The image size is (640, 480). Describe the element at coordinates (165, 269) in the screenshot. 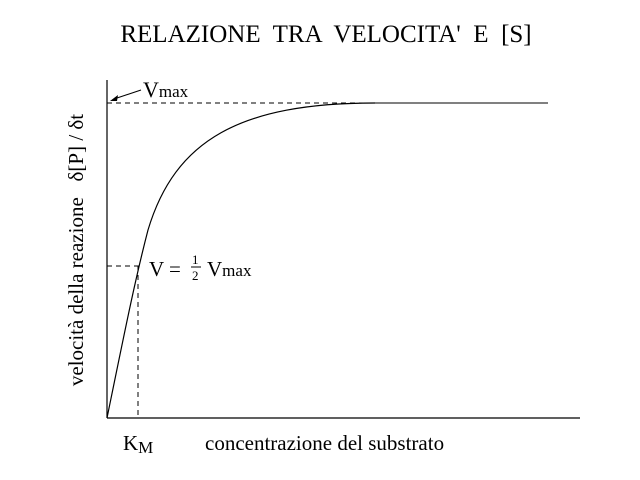

I see `half-vmax-prefix: V =` at that location.